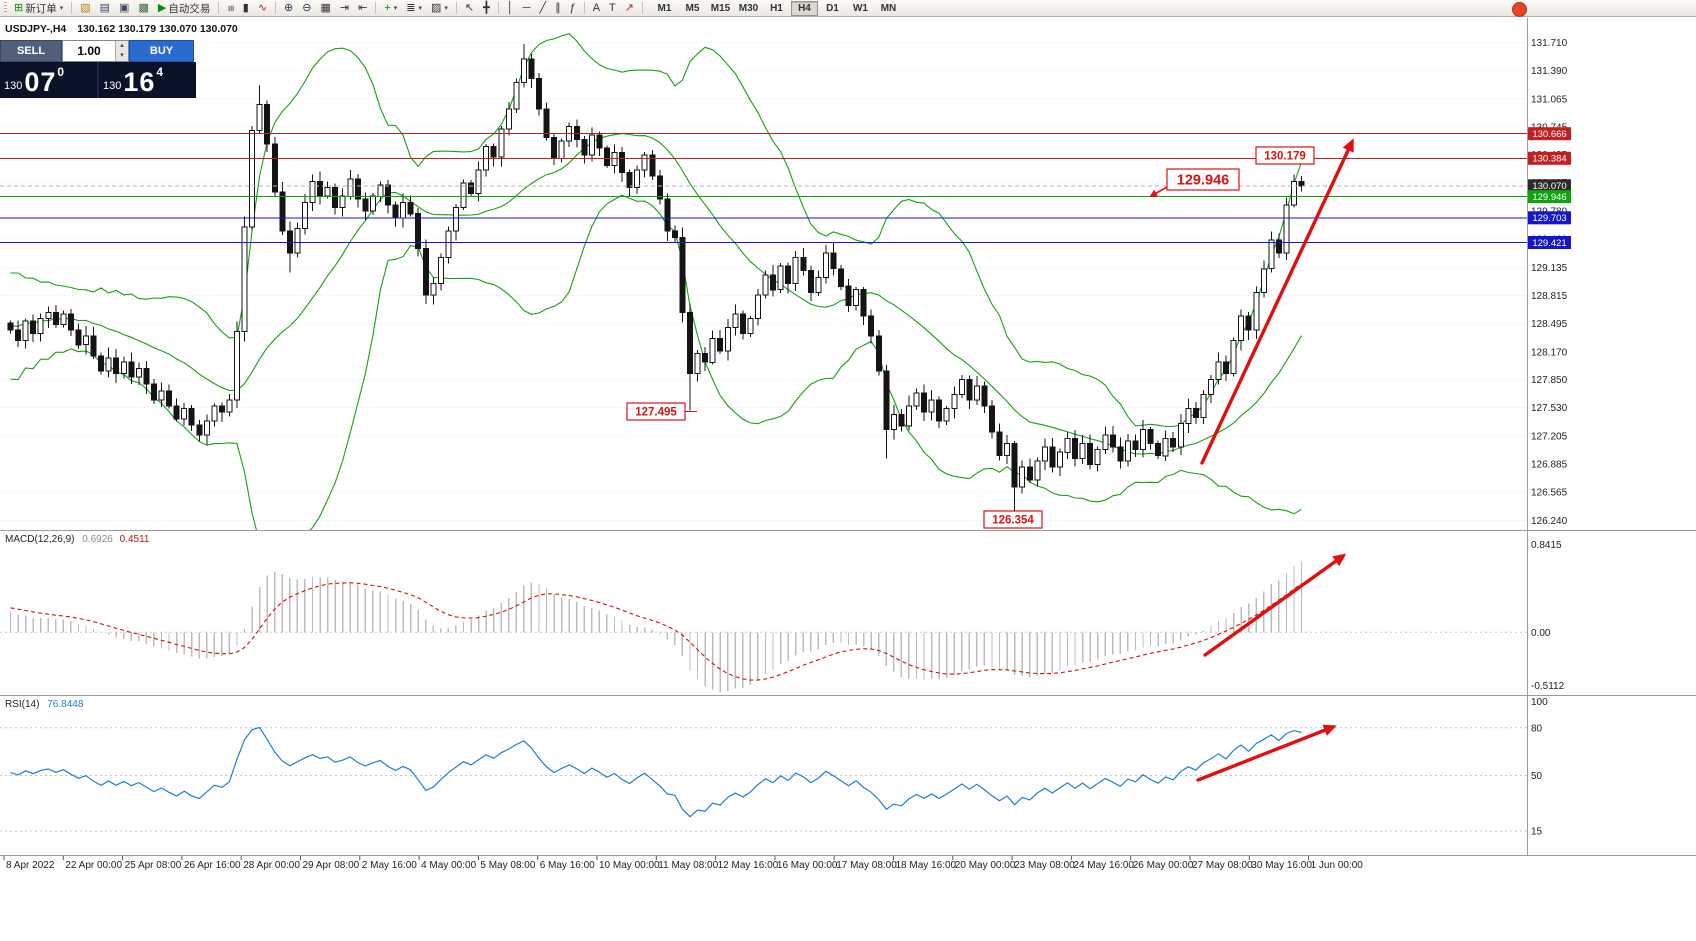 The width and height of the screenshot is (1696, 941). Describe the element at coordinates (306, 8) in the screenshot. I see `zoom-out-button: ⊖` at that location.